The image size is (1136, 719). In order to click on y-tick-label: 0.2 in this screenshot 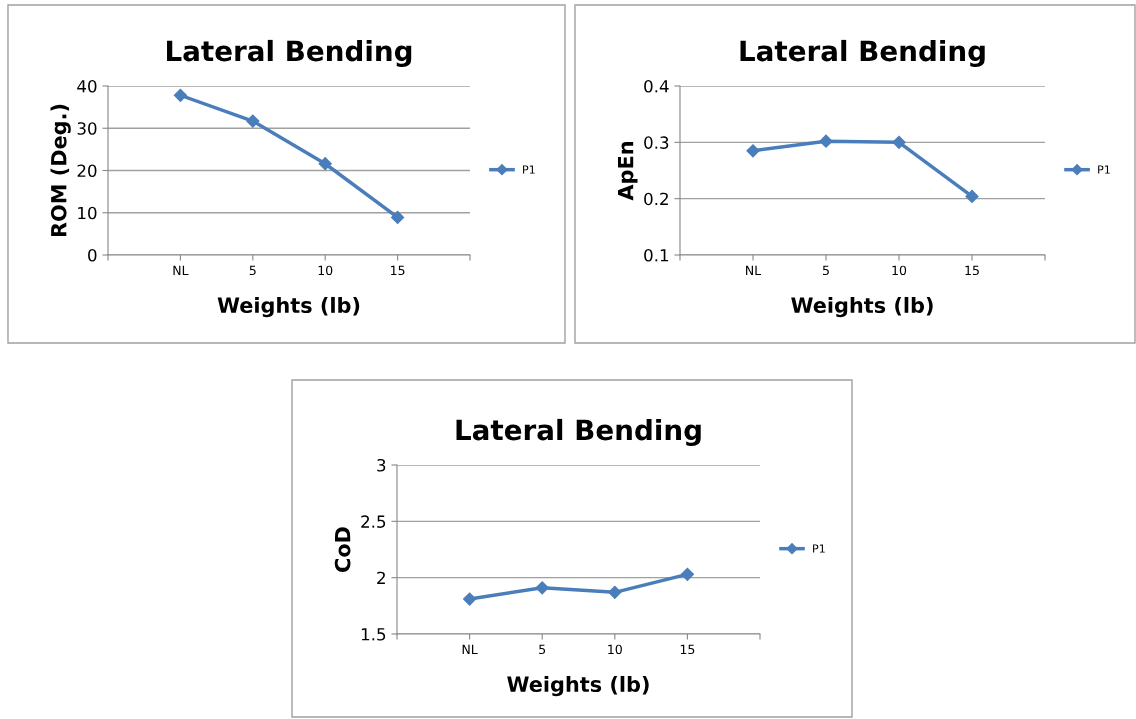, I will do `click(656, 199)`.